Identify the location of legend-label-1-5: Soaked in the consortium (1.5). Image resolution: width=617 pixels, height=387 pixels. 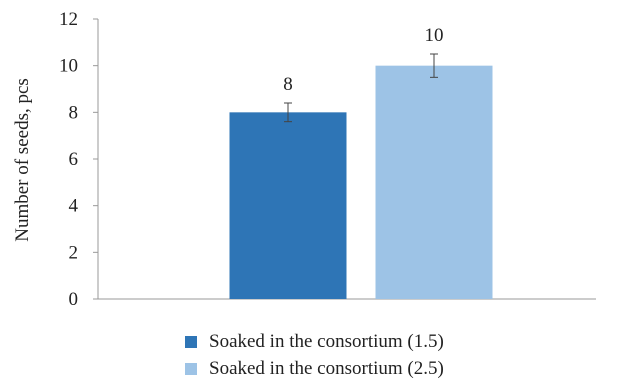
(326, 341).